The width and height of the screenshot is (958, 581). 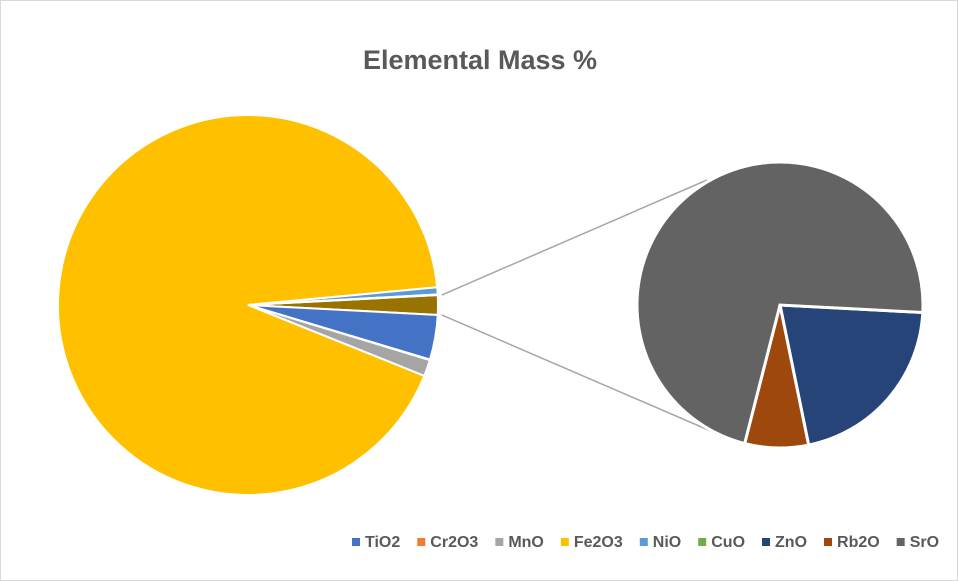 I want to click on pie-slice, so click(x=343, y=299).